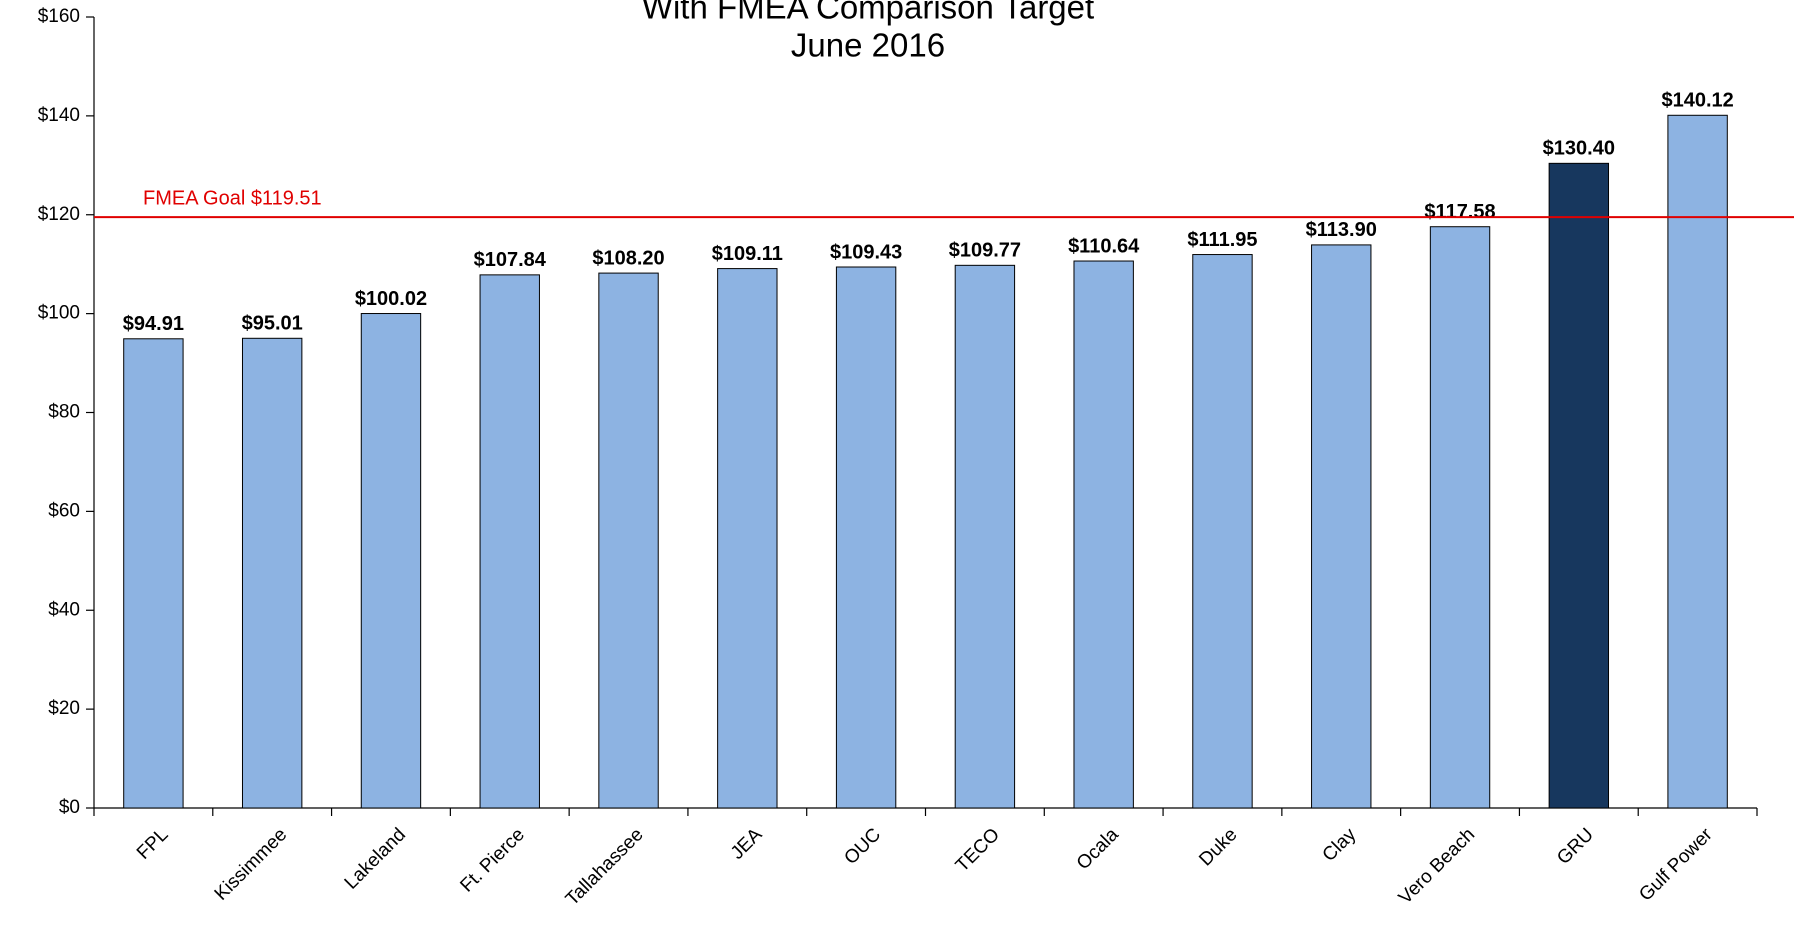 The width and height of the screenshot is (1800, 935). Describe the element at coordinates (59, 115) in the screenshot. I see `y-tick-label: $140` at that location.